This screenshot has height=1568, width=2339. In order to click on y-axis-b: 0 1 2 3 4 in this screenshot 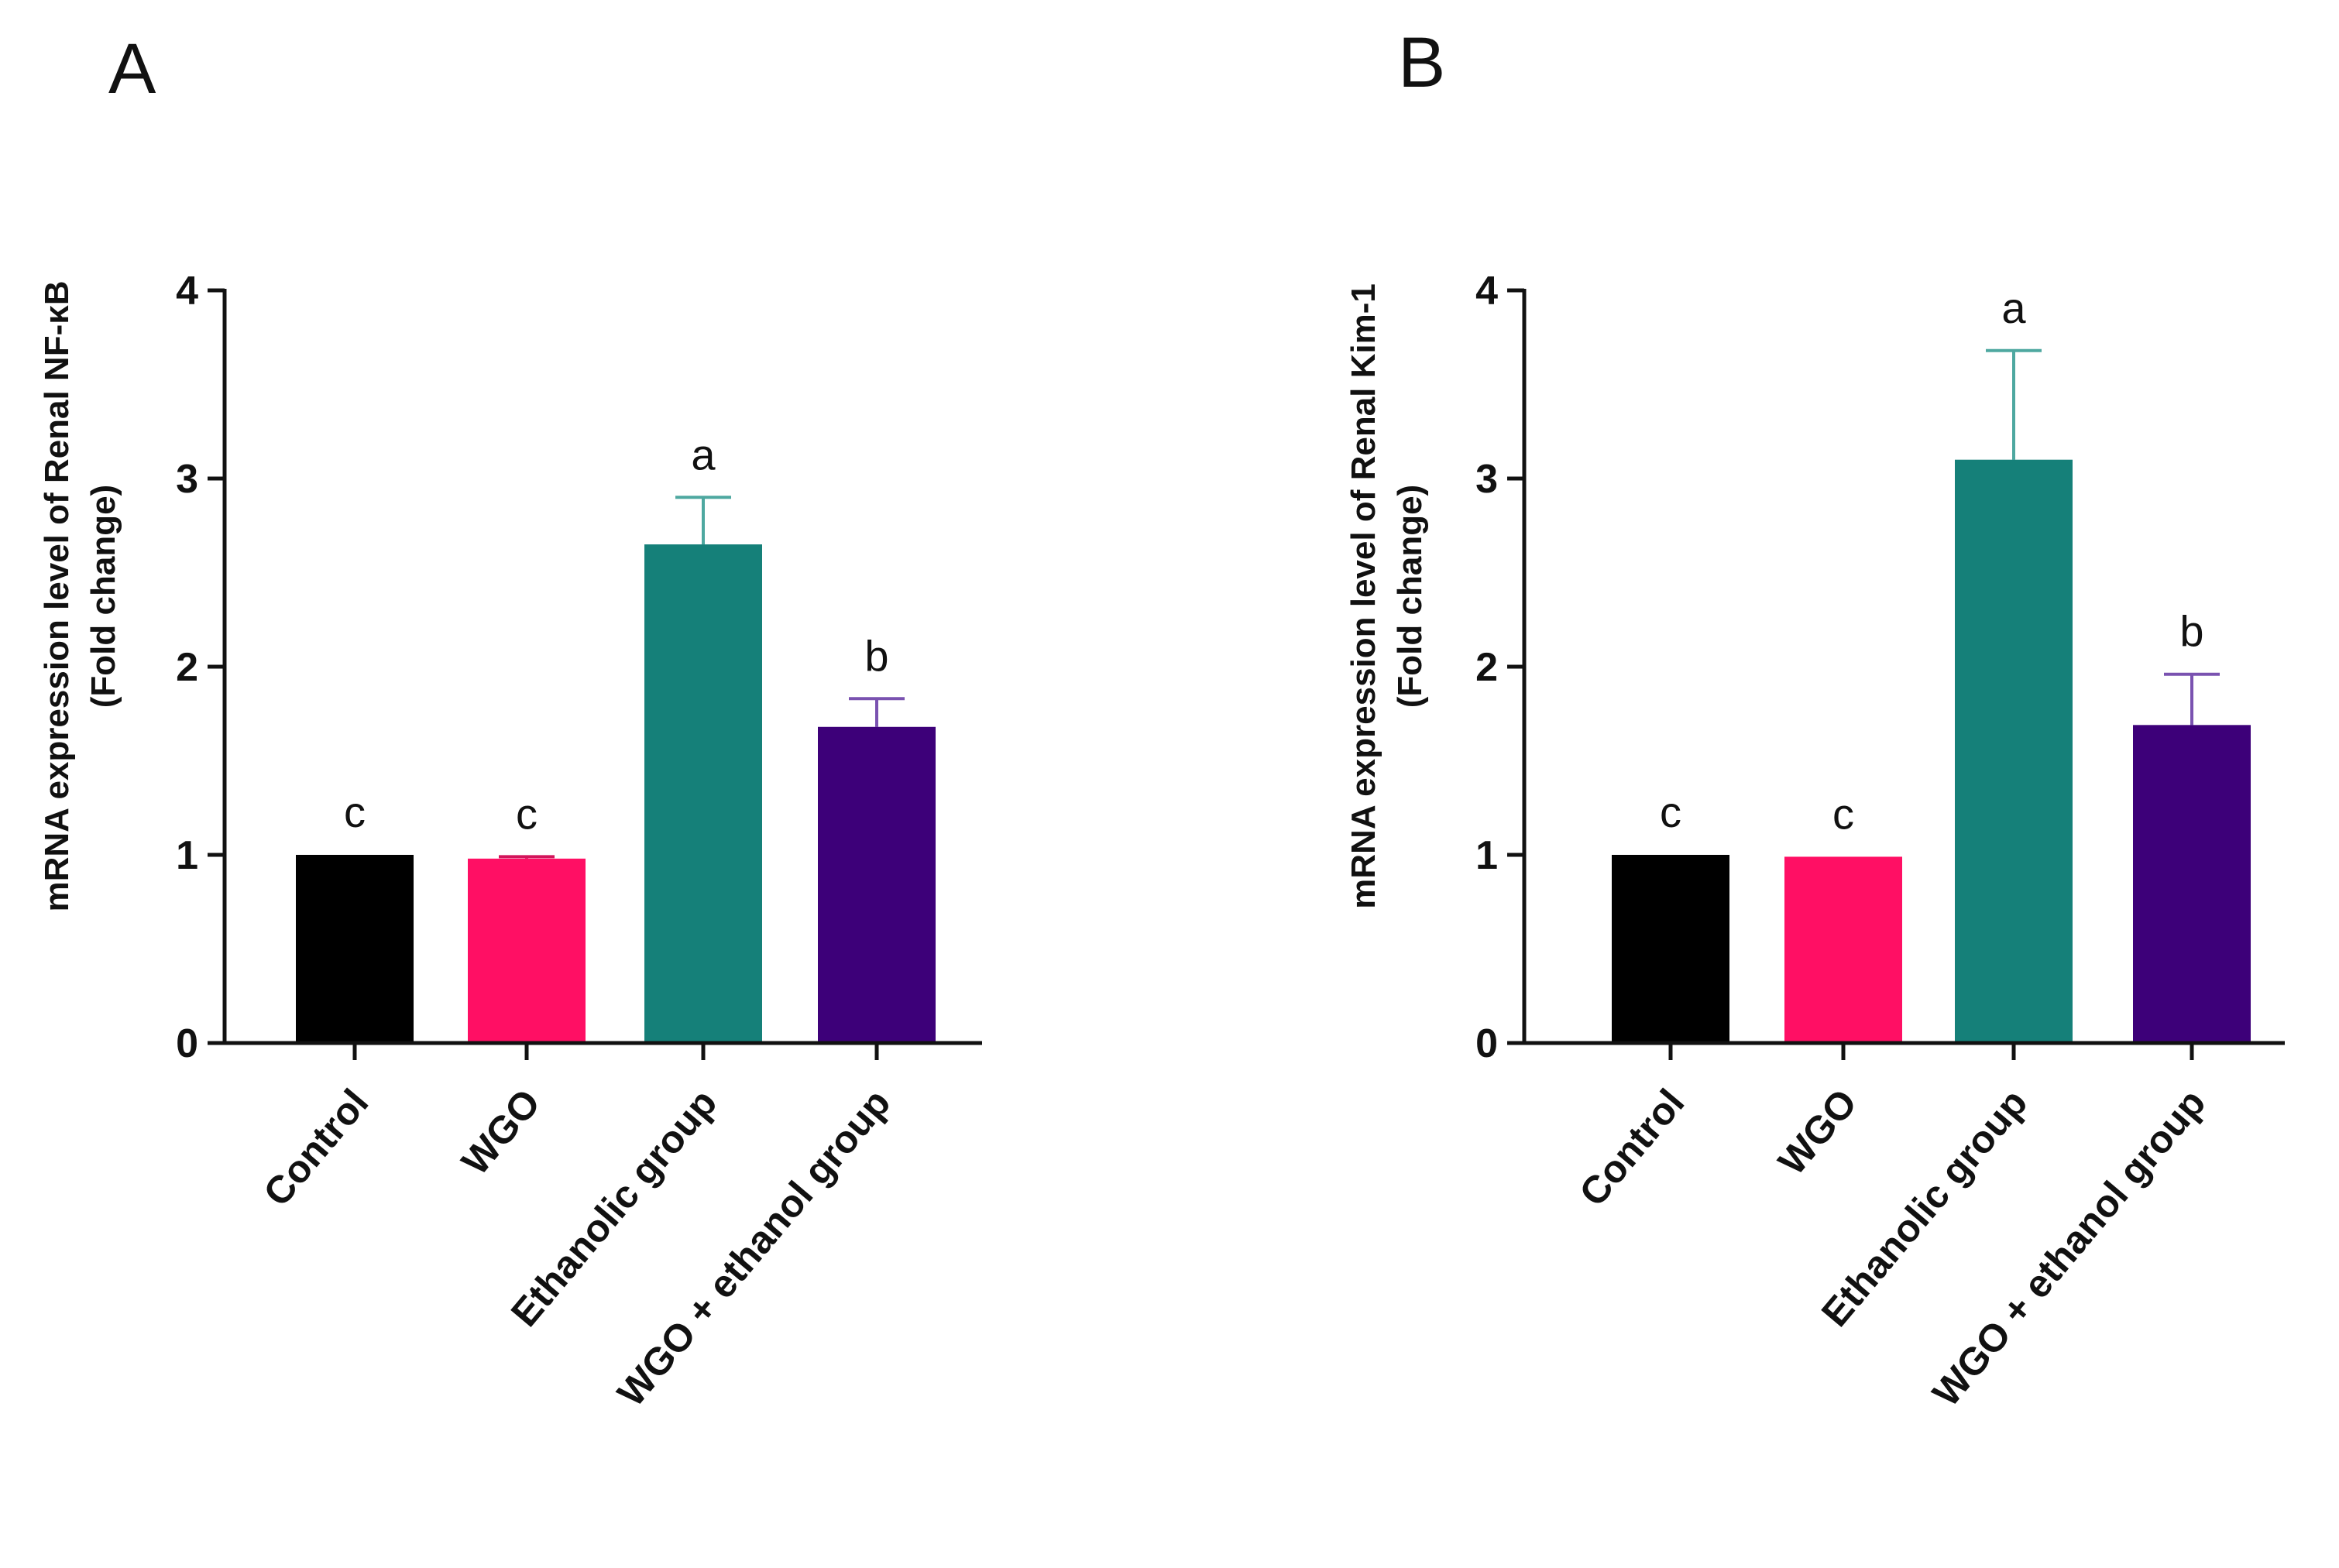, I will do `click(1501, 667)`.